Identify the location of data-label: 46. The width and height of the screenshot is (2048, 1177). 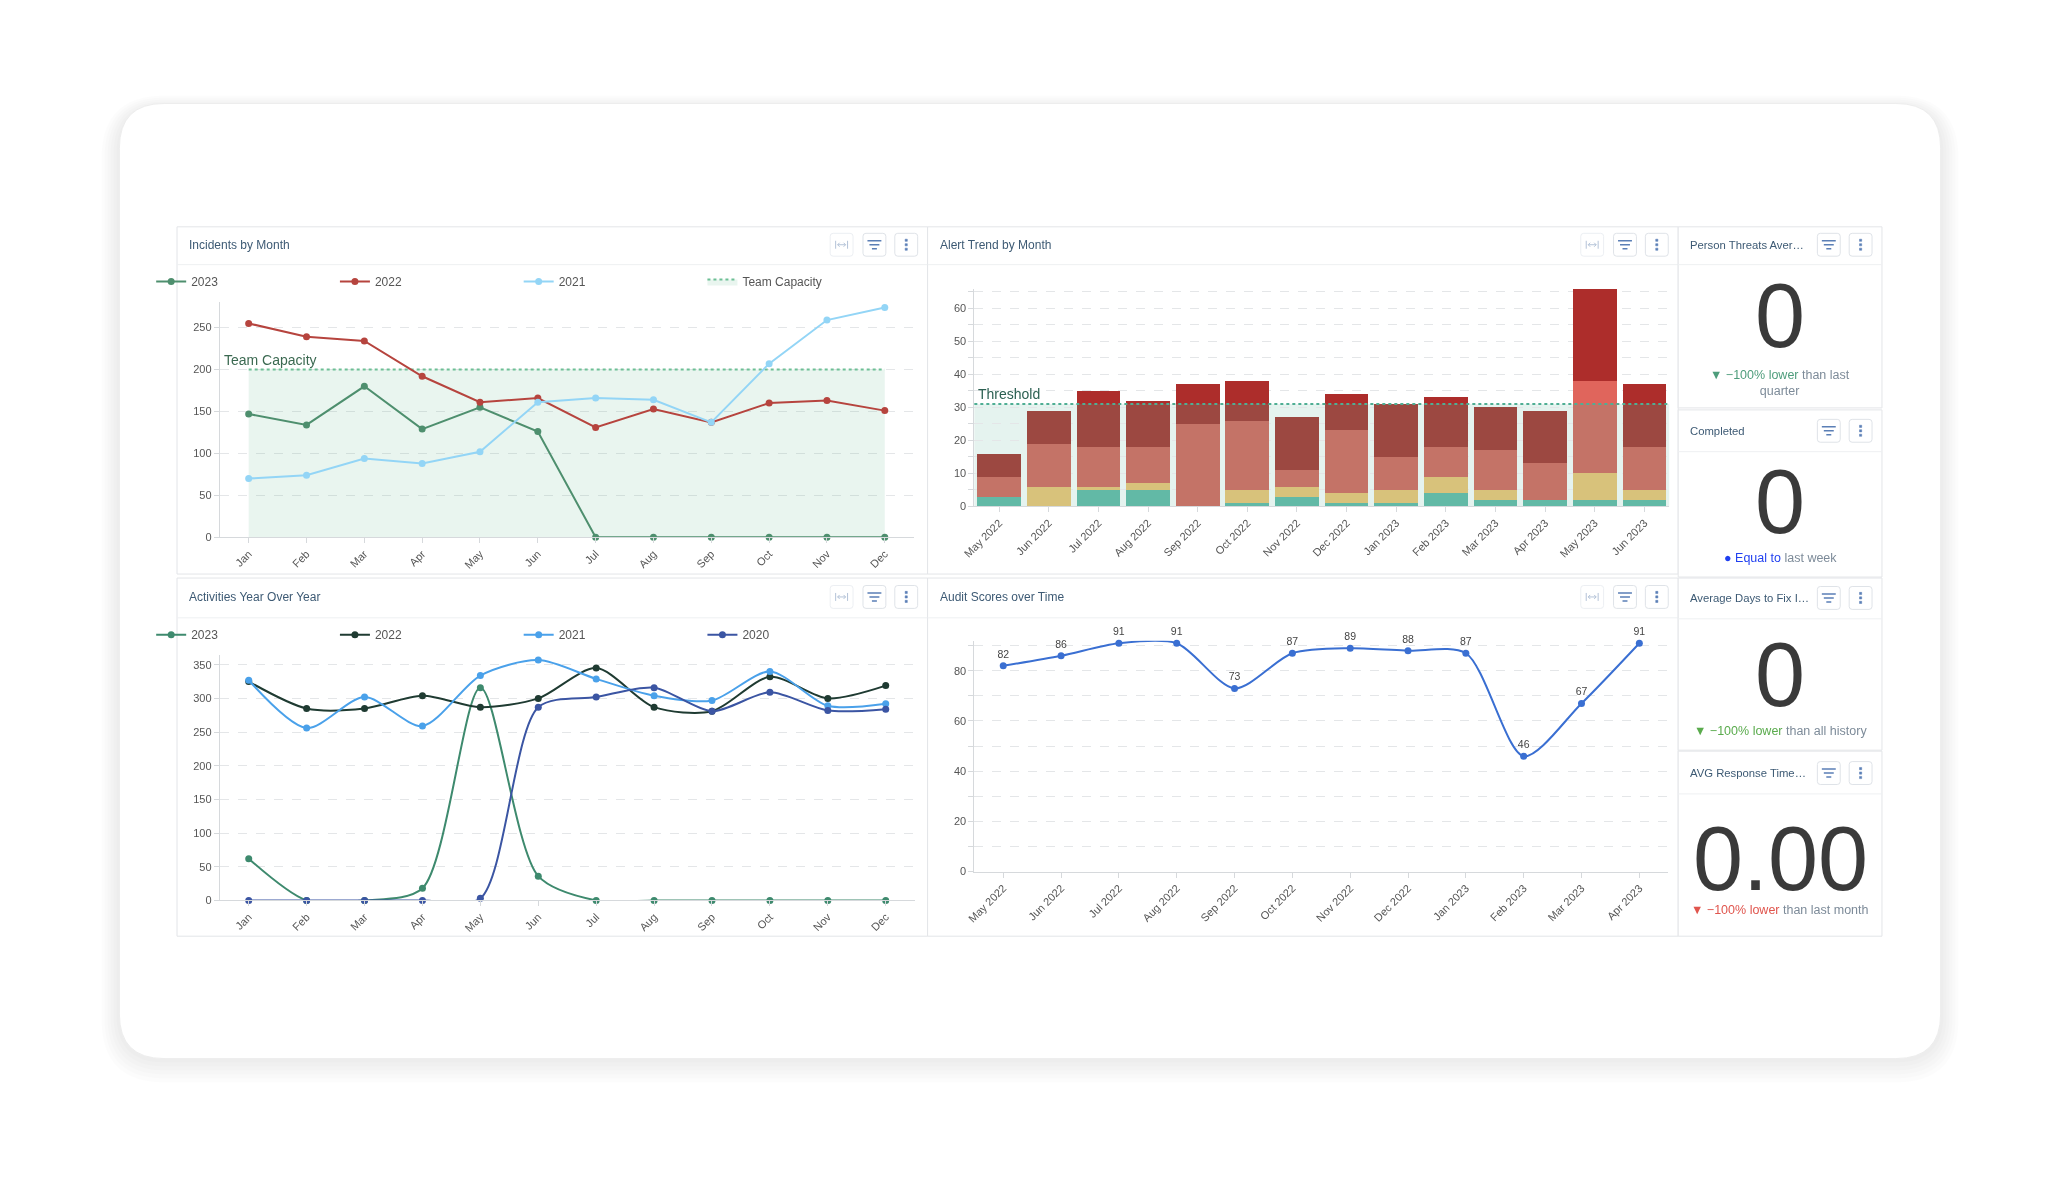
(1523, 744).